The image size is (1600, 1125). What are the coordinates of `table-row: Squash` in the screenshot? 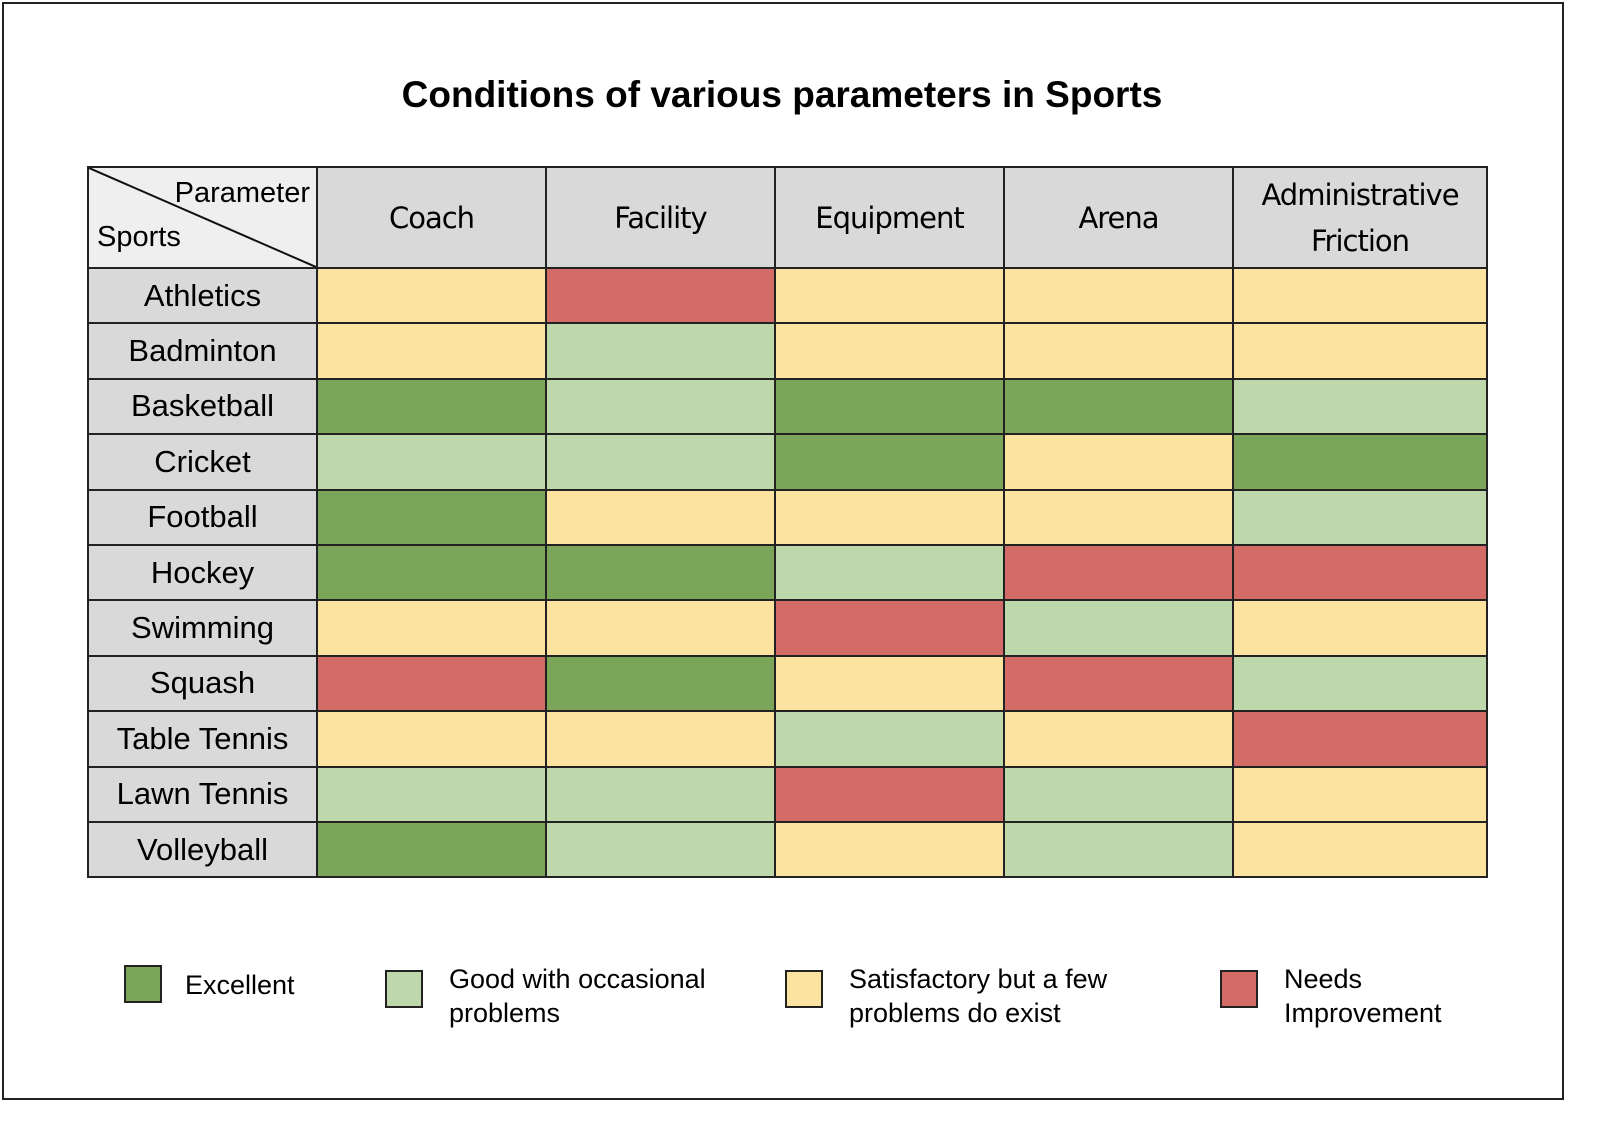 It's located at (787, 683).